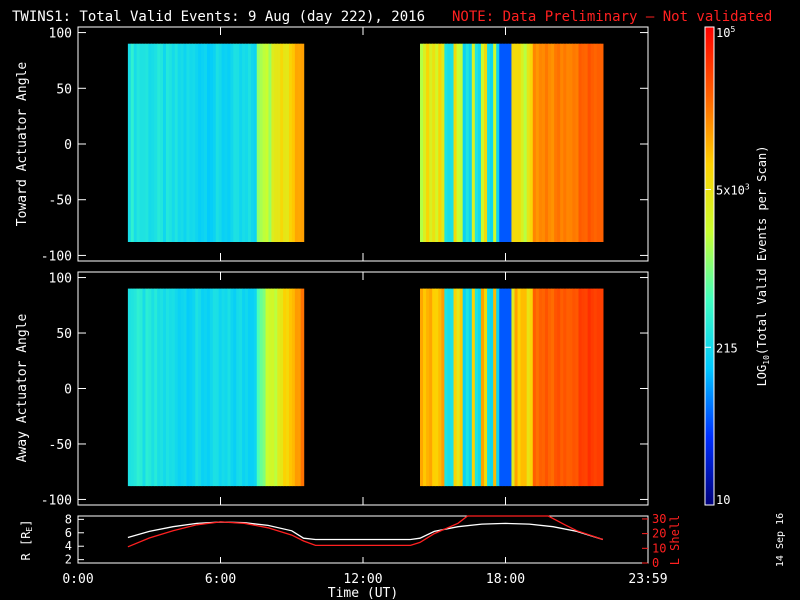 The height and width of the screenshot is (600, 800). I want to click on xtick-label: 18:00, so click(505, 579).